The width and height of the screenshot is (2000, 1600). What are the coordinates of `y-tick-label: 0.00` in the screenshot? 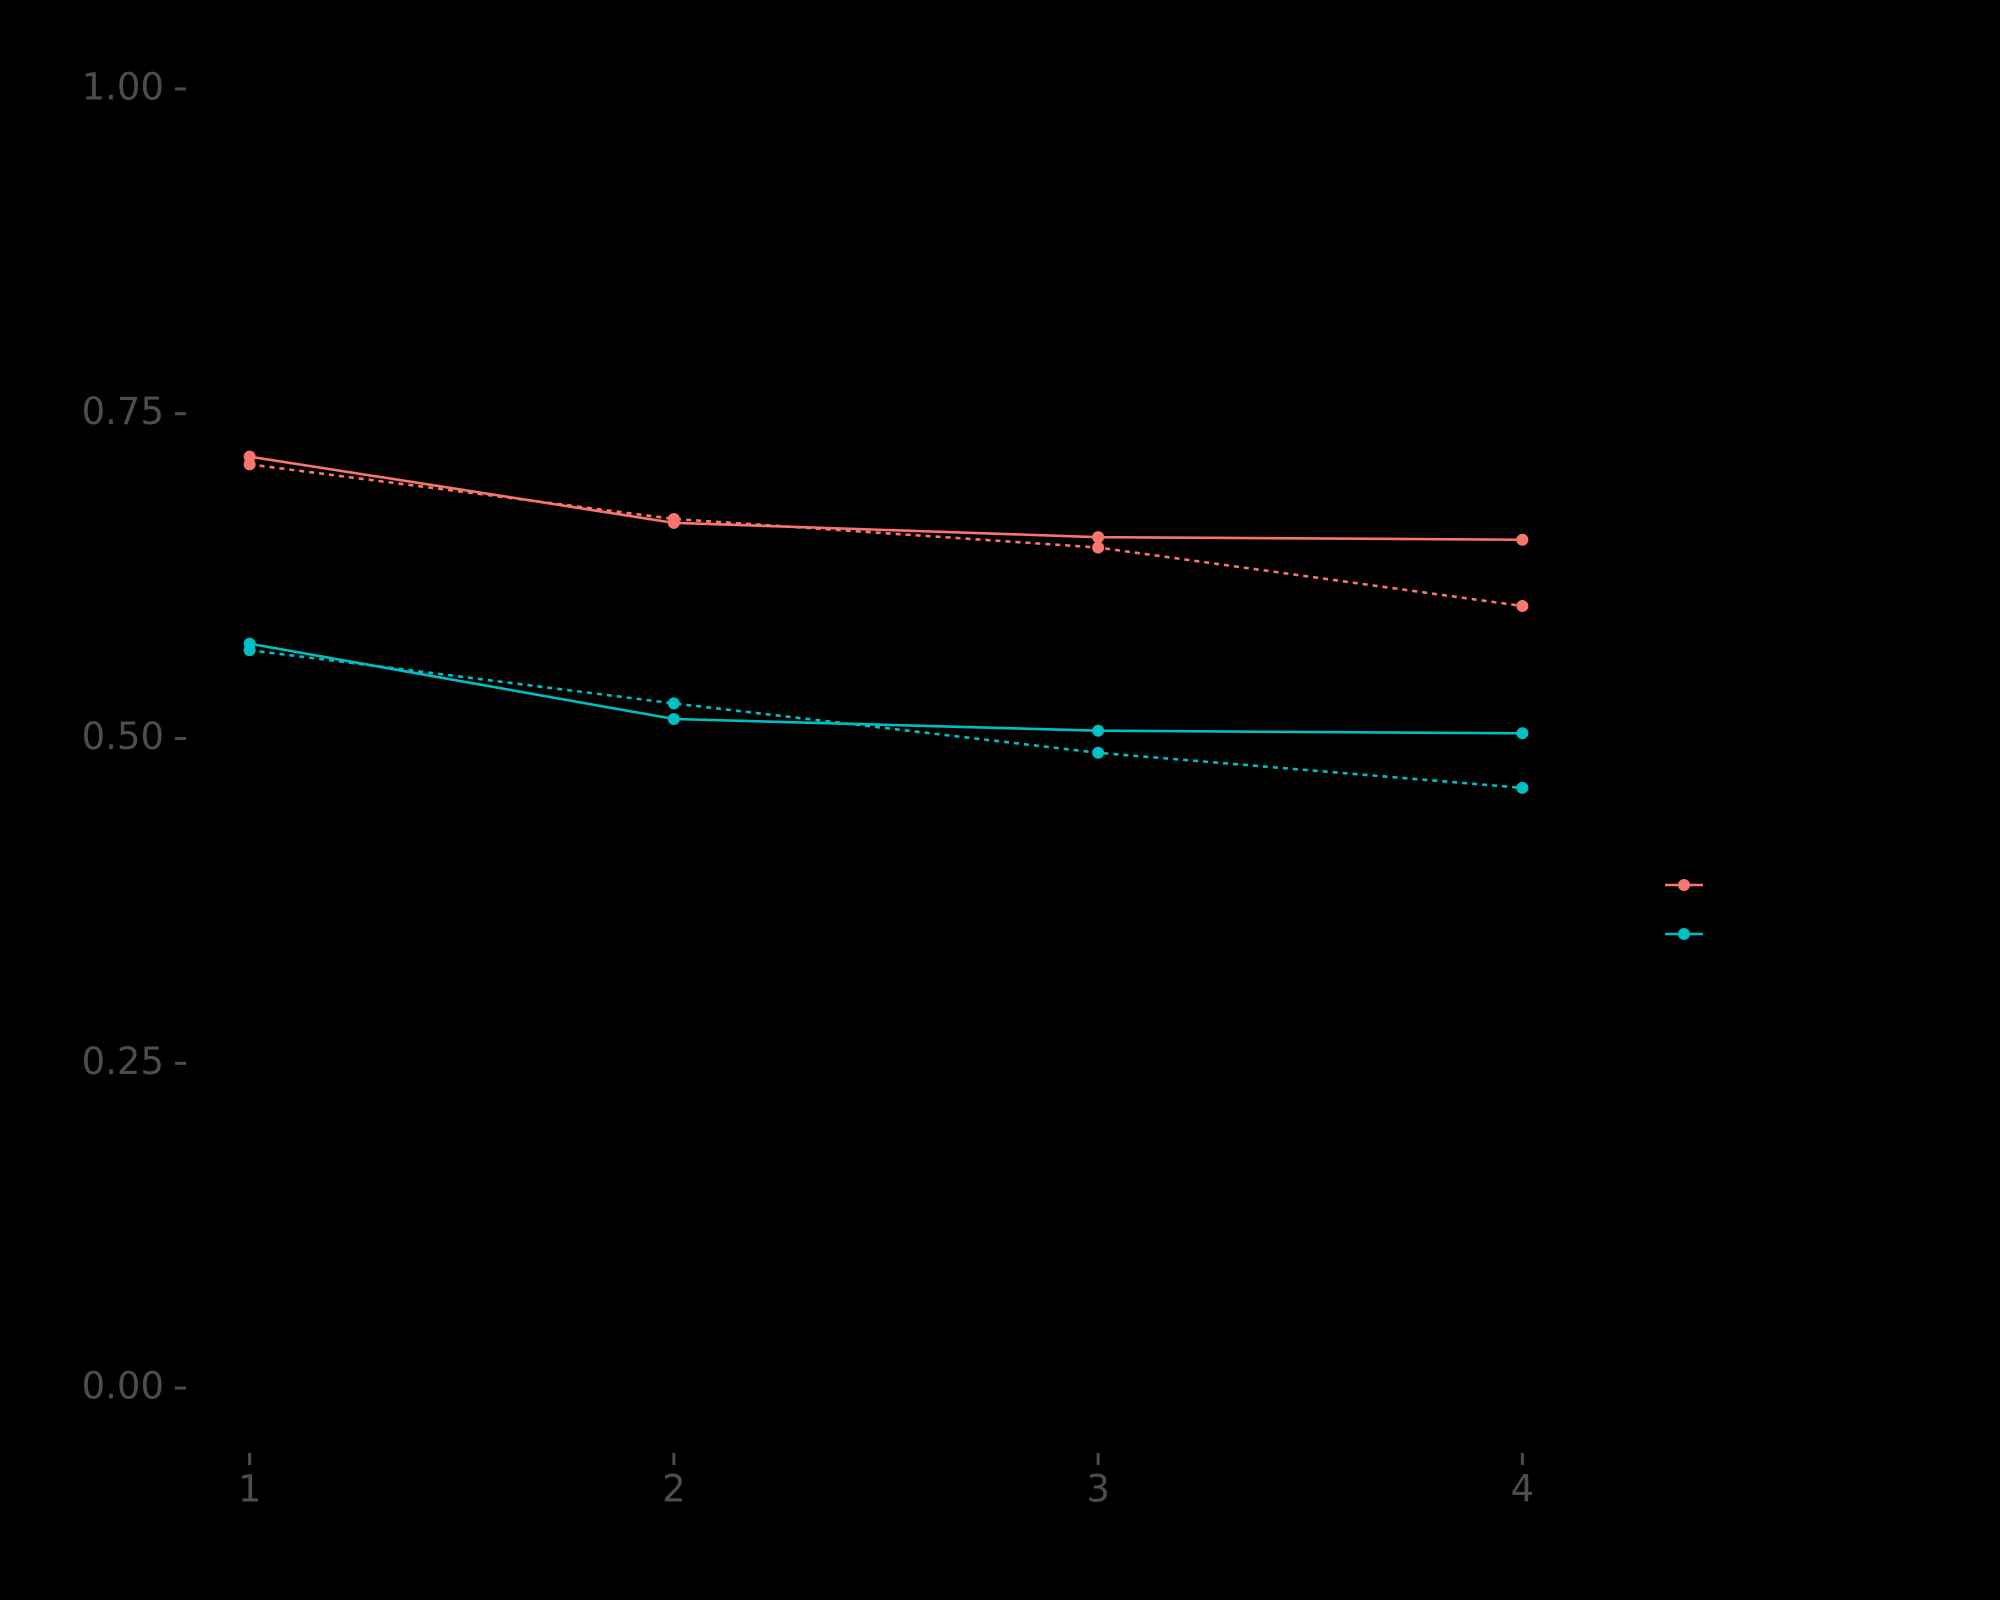 It's located at (123, 1386).